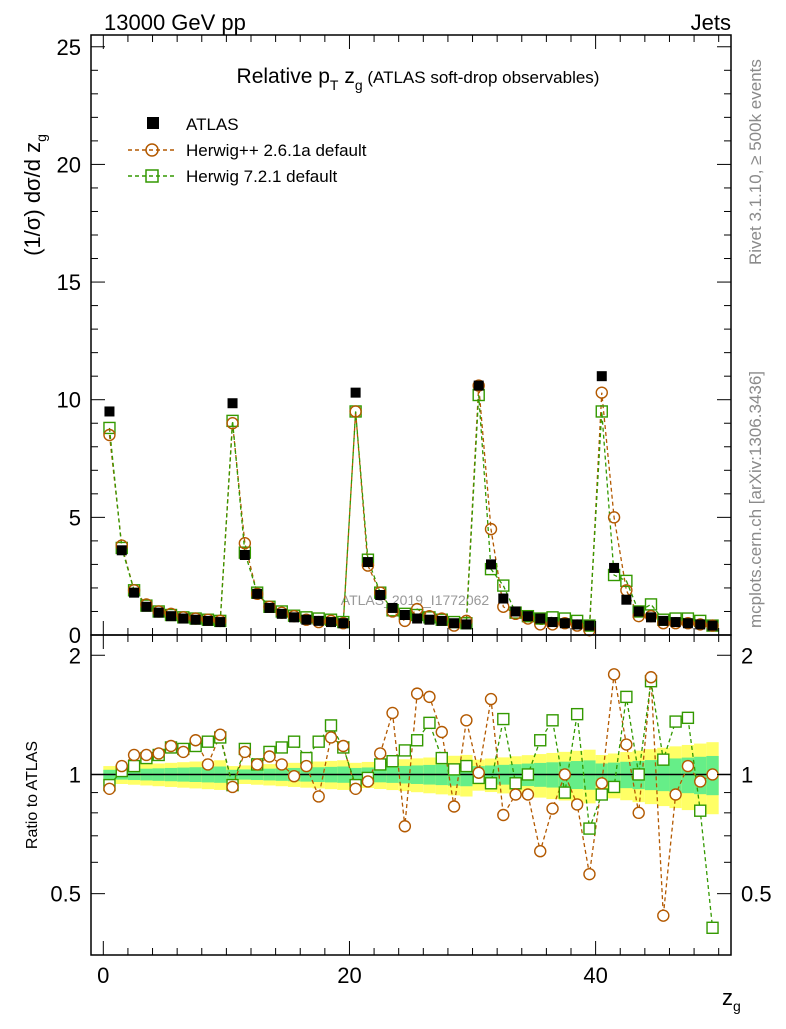 The image size is (786, 1029). Describe the element at coordinates (261, 176) in the screenshot. I see `legend-herwig7-label: Herwig 7.2.1 default` at that location.